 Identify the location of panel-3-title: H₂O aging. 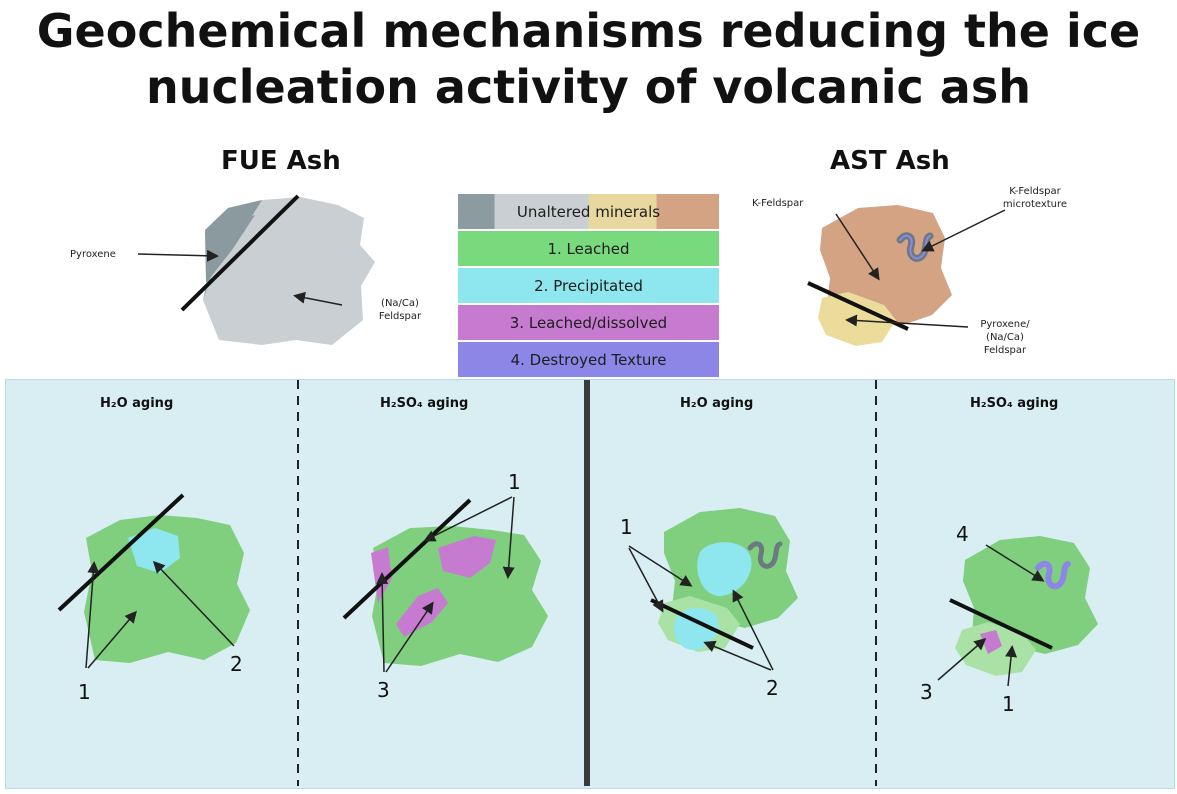
(717, 403).